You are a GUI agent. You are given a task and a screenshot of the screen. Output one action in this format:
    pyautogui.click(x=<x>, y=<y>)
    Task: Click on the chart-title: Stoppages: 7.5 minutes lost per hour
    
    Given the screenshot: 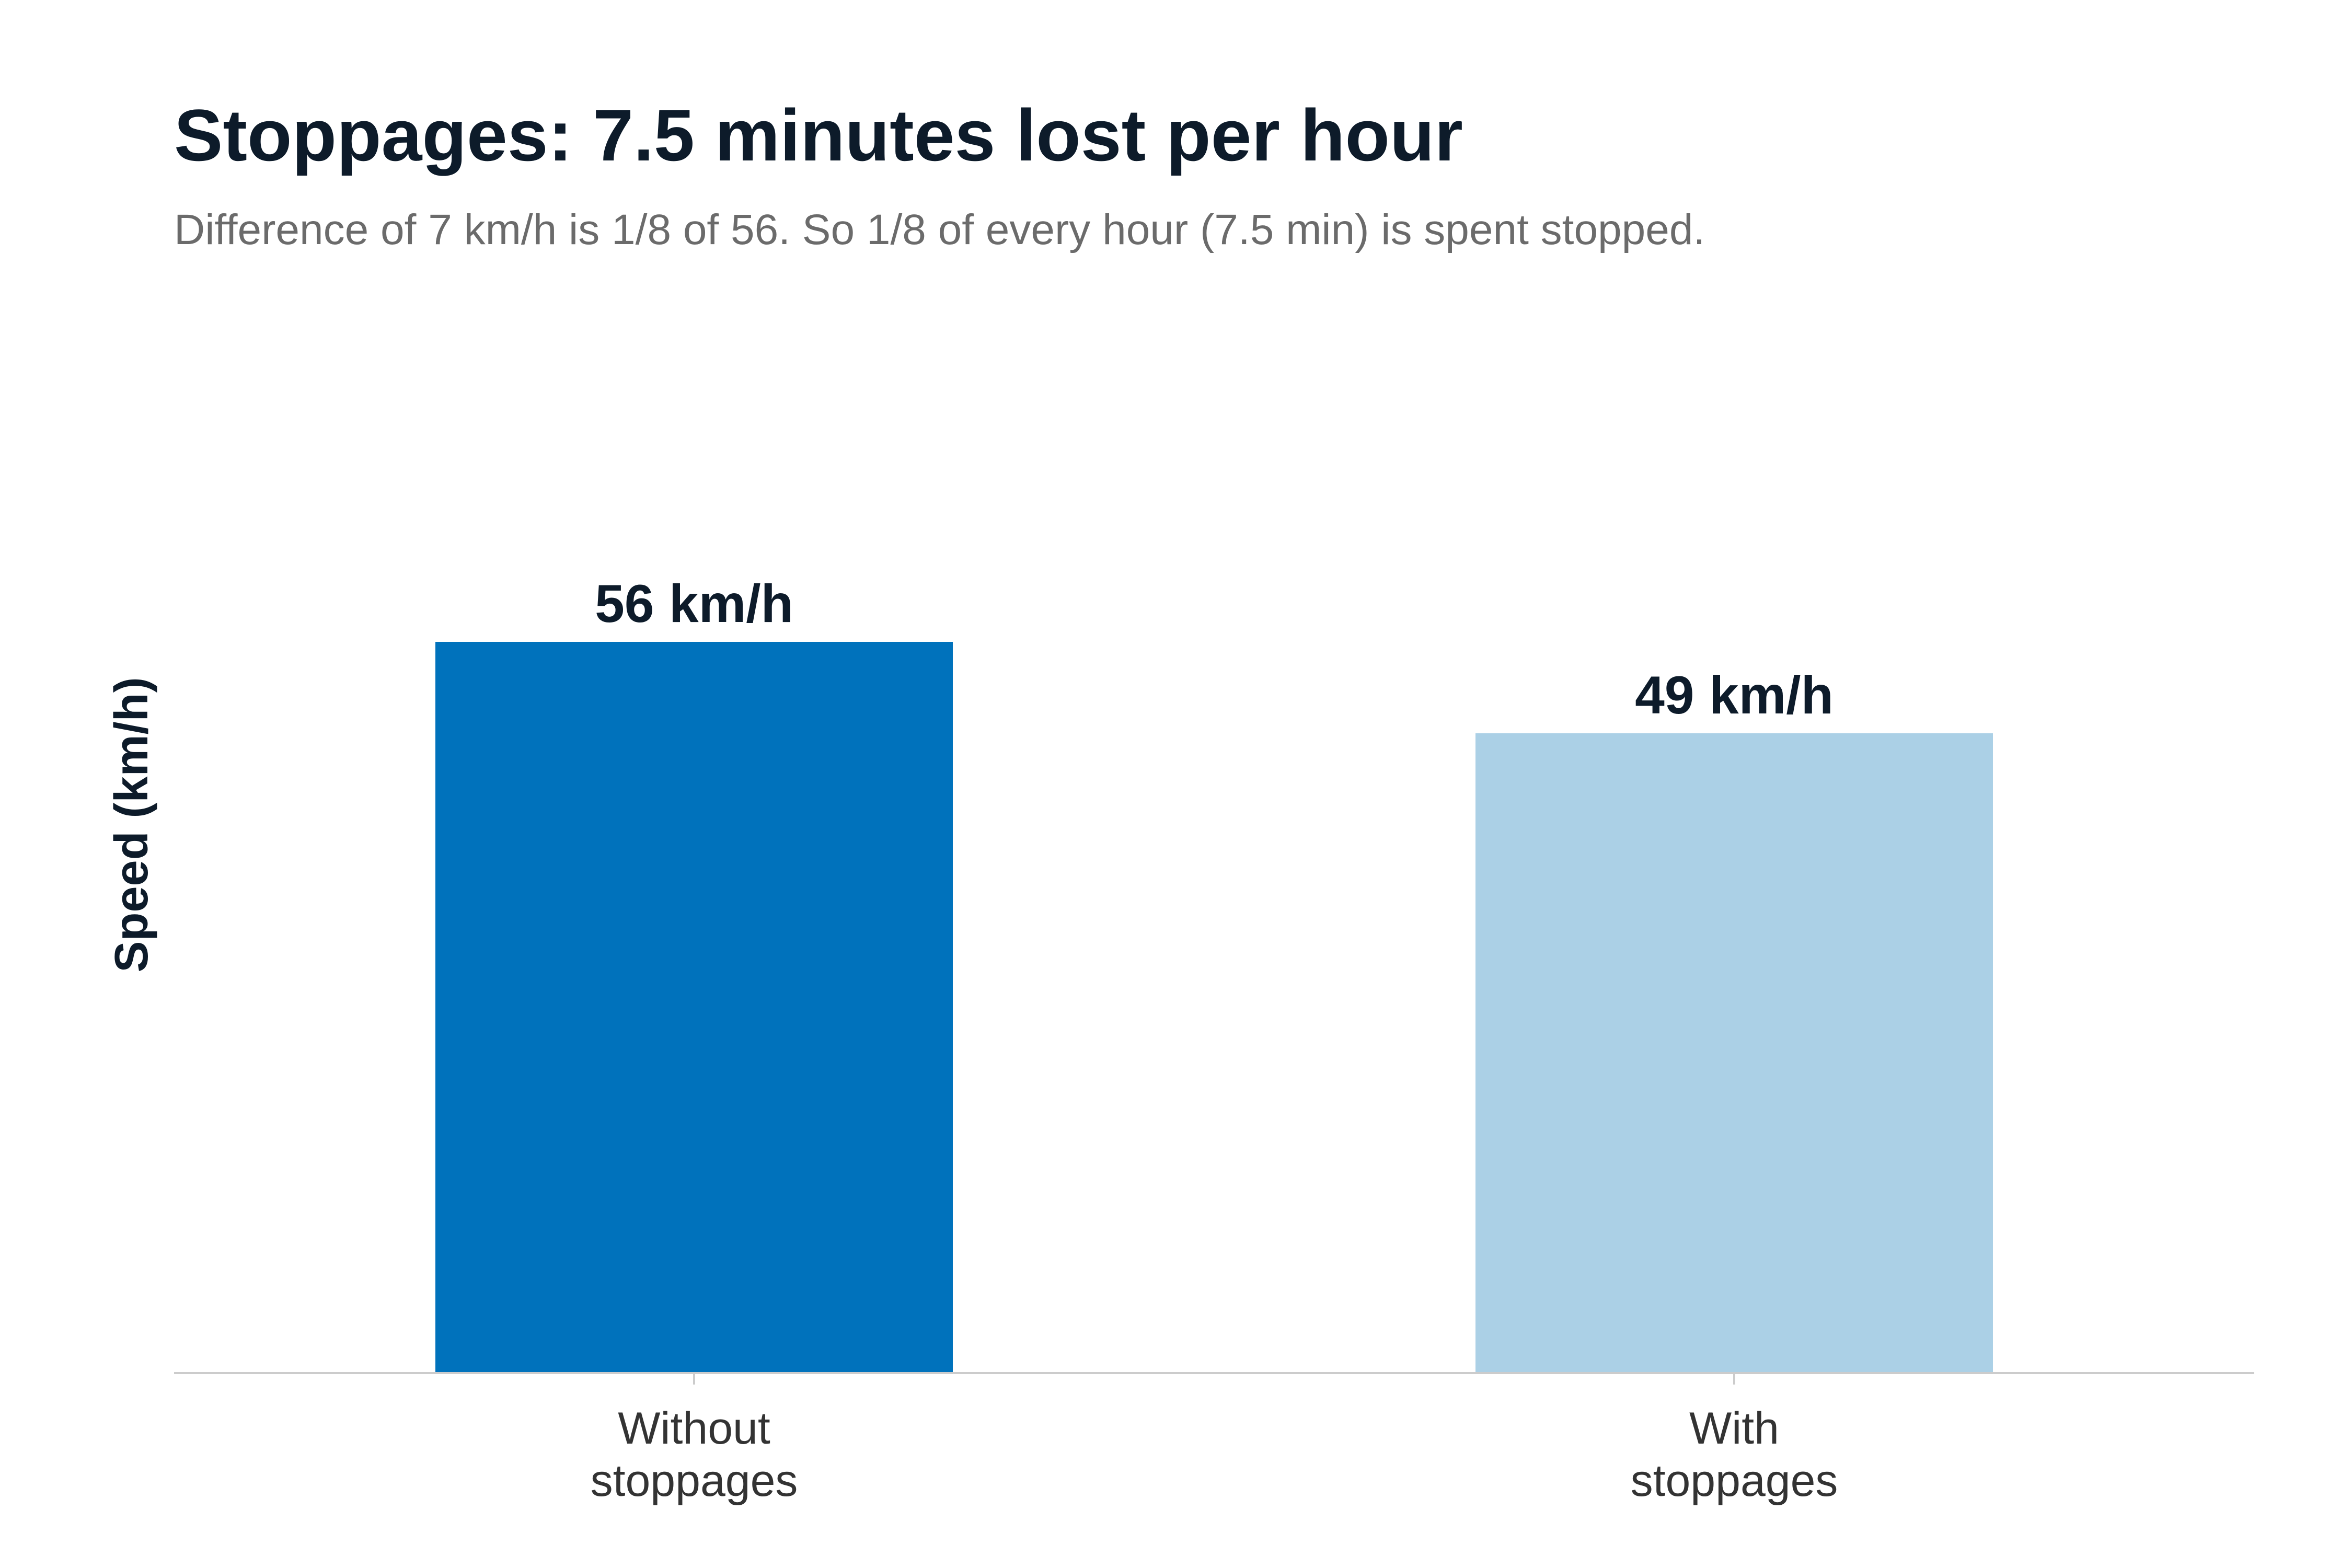 What is the action you would take?
    pyautogui.click(x=818, y=135)
    